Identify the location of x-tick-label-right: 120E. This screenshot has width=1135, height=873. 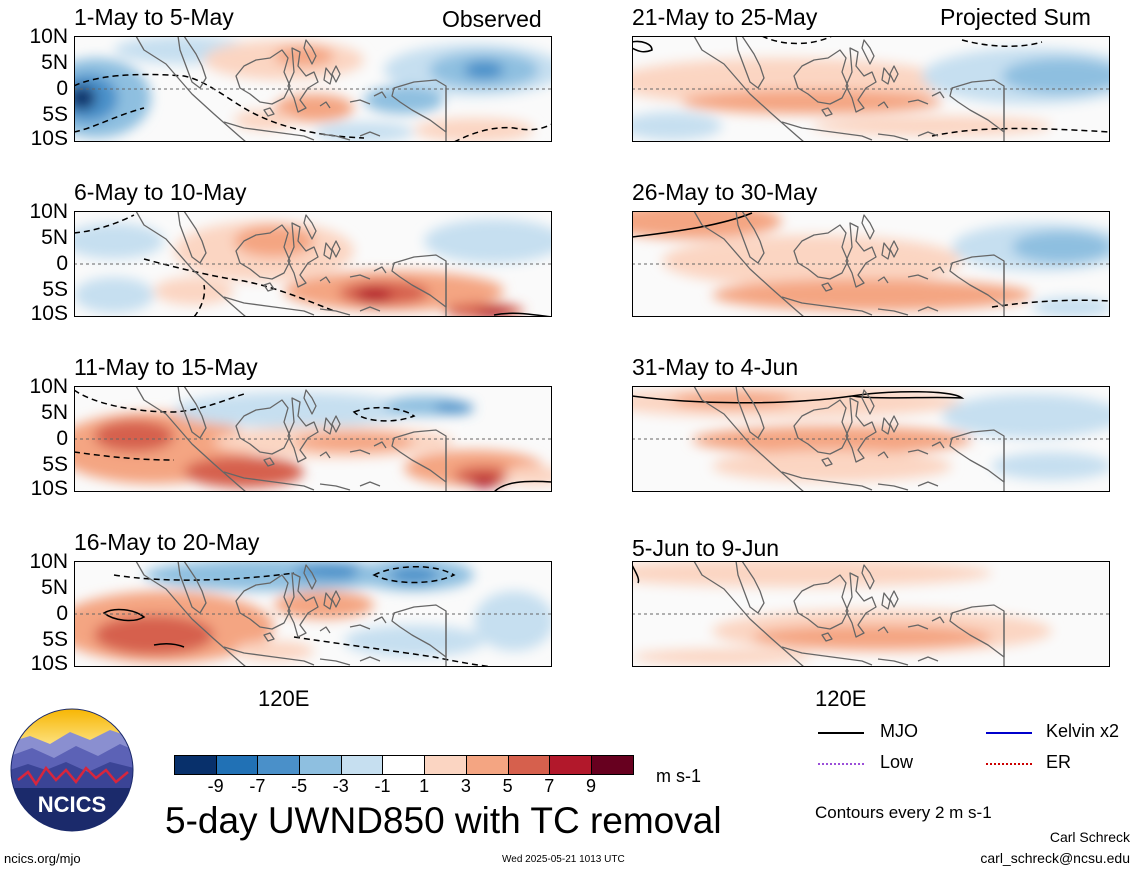
(841, 698).